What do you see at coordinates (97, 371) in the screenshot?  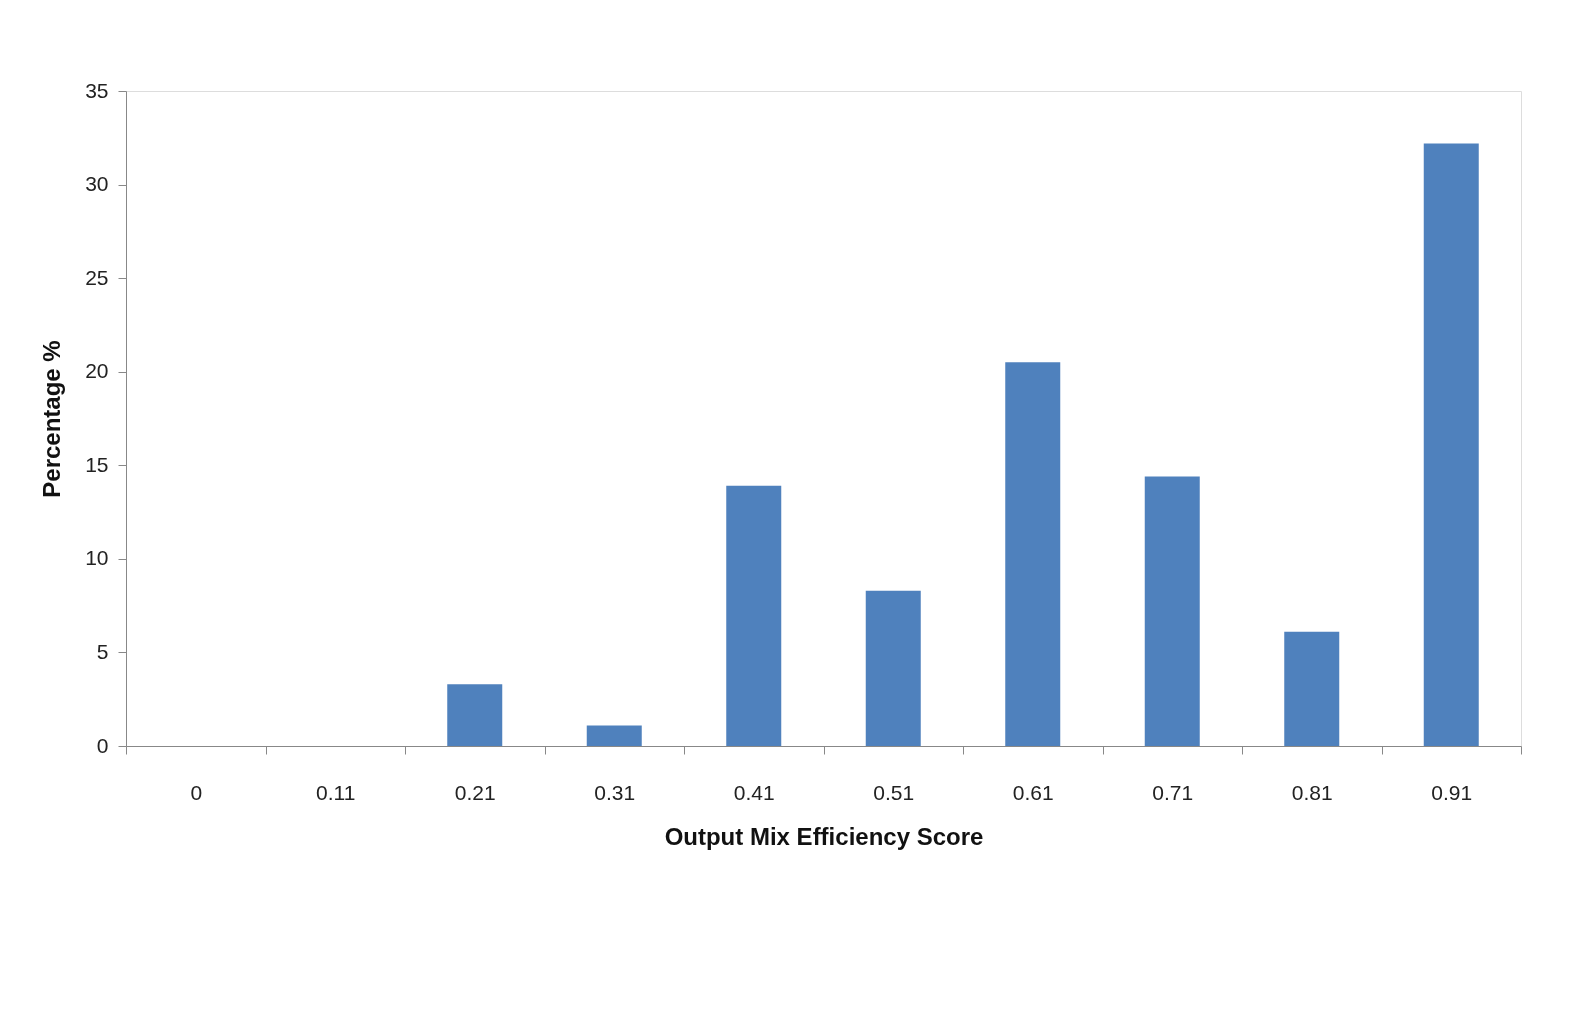 I see `y-tick-label: 20` at bounding box center [97, 371].